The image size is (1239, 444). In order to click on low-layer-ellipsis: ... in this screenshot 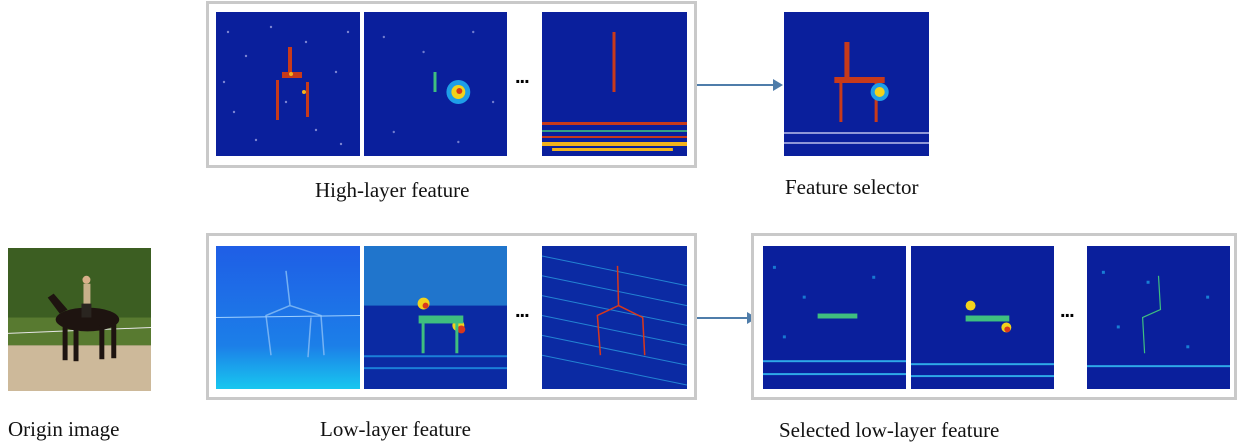, I will do `click(522, 311)`.